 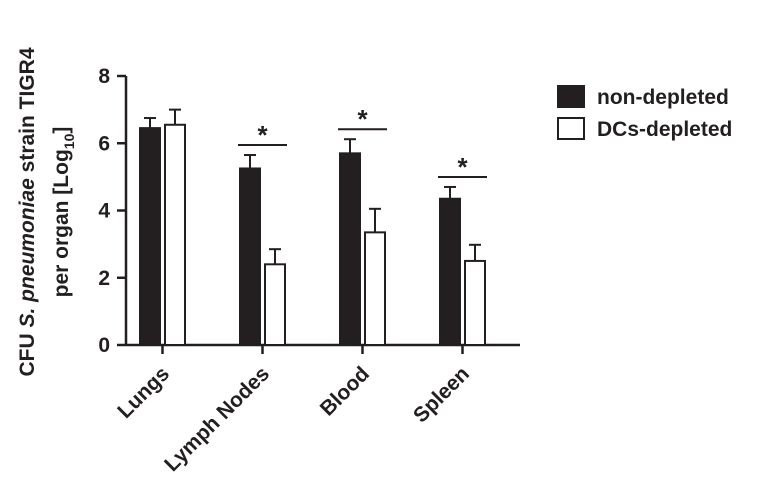 What do you see at coordinates (362, 143) in the screenshot?
I see `significance-markers: * * *` at bounding box center [362, 143].